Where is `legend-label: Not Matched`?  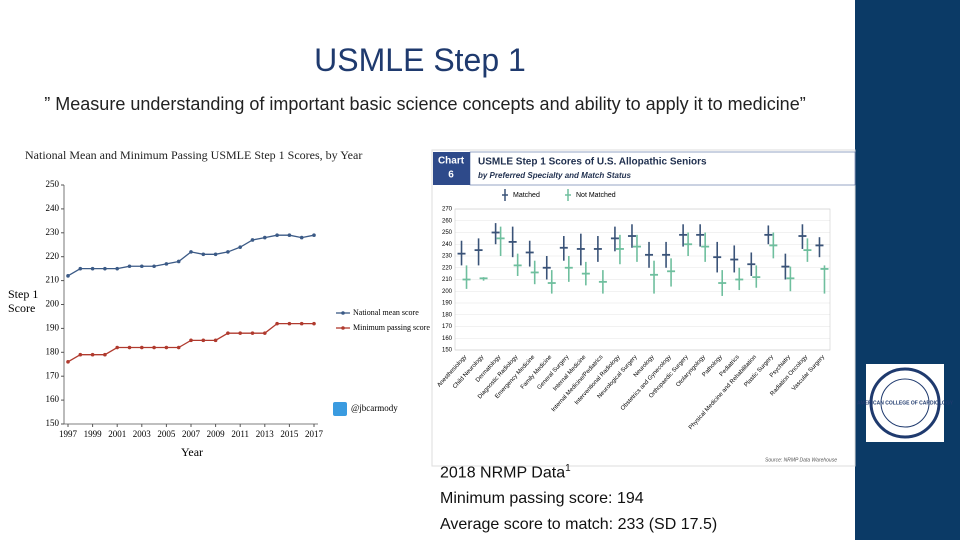
legend-label: Not Matched is located at coordinates (596, 195).